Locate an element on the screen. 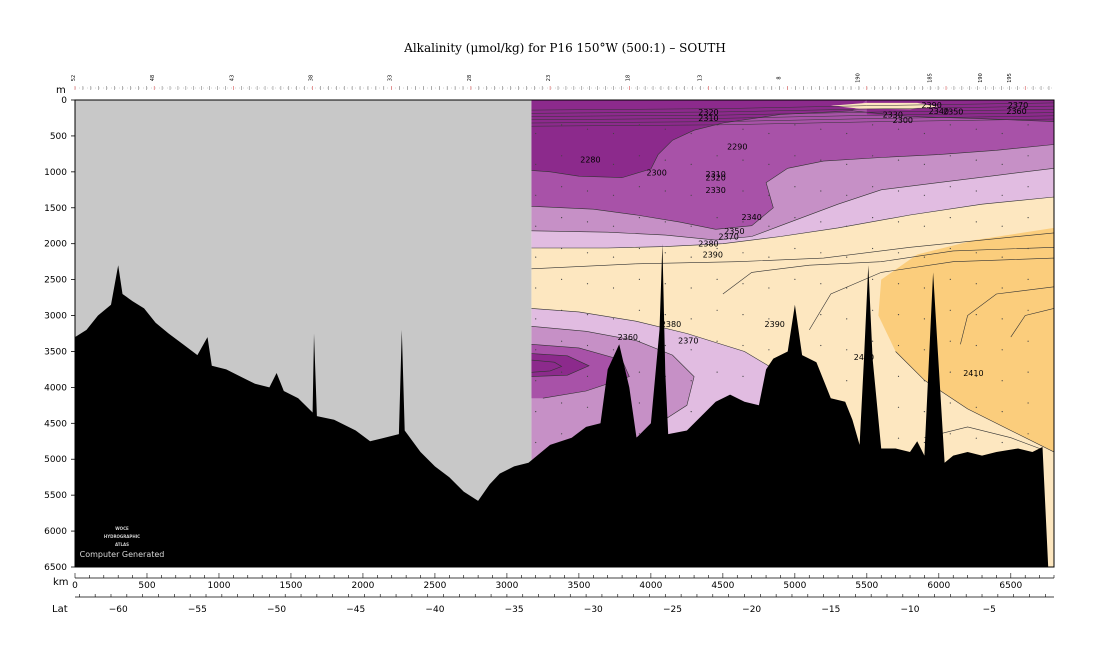 The image size is (1100, 650). contour-label: 2400 is located at coordinates (864, 357).